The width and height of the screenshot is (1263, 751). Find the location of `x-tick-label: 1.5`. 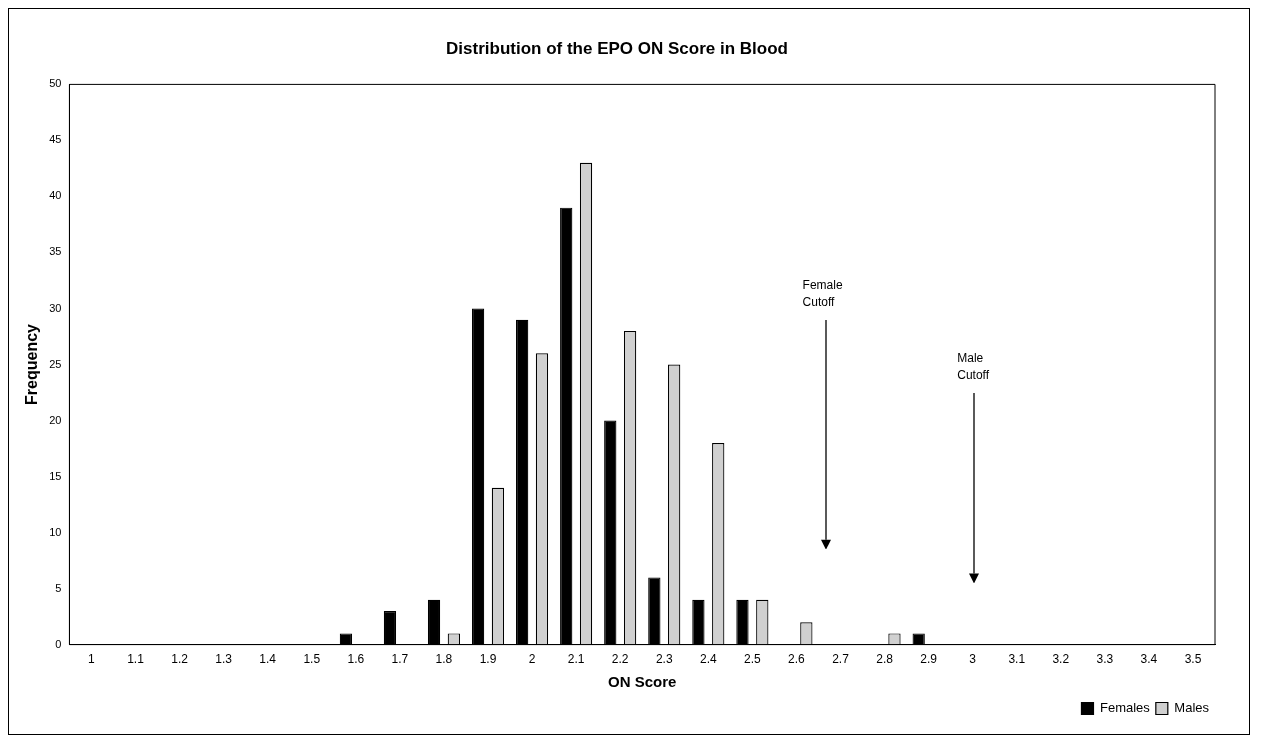

x-tick-label: 1.5 is located at coordinates (312, 659).